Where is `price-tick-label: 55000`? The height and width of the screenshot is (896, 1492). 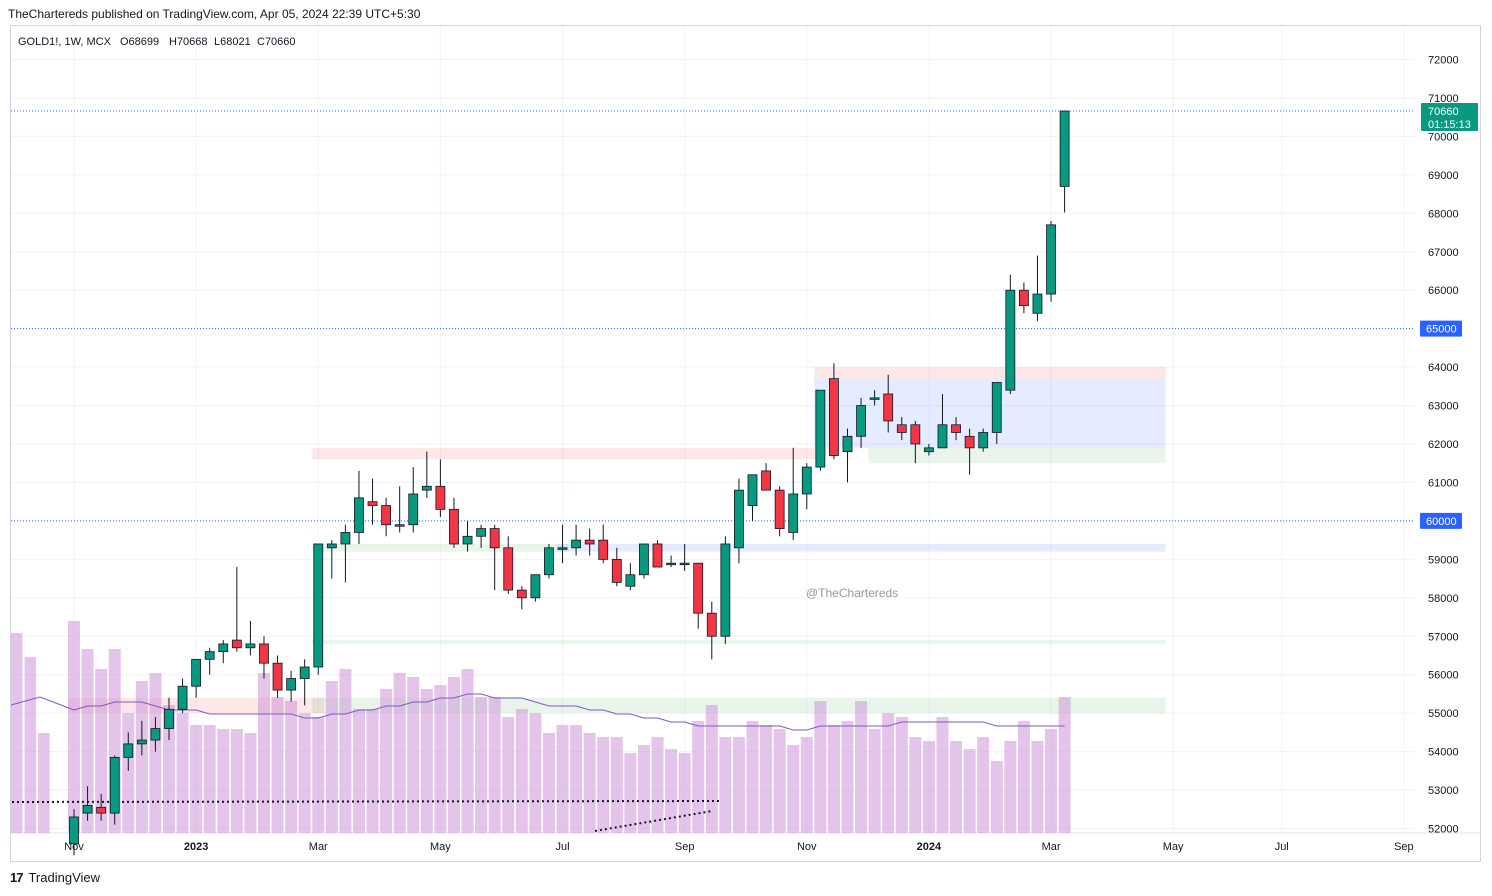
price-tick-label: 55000 is located at coordinates (1443, 714).